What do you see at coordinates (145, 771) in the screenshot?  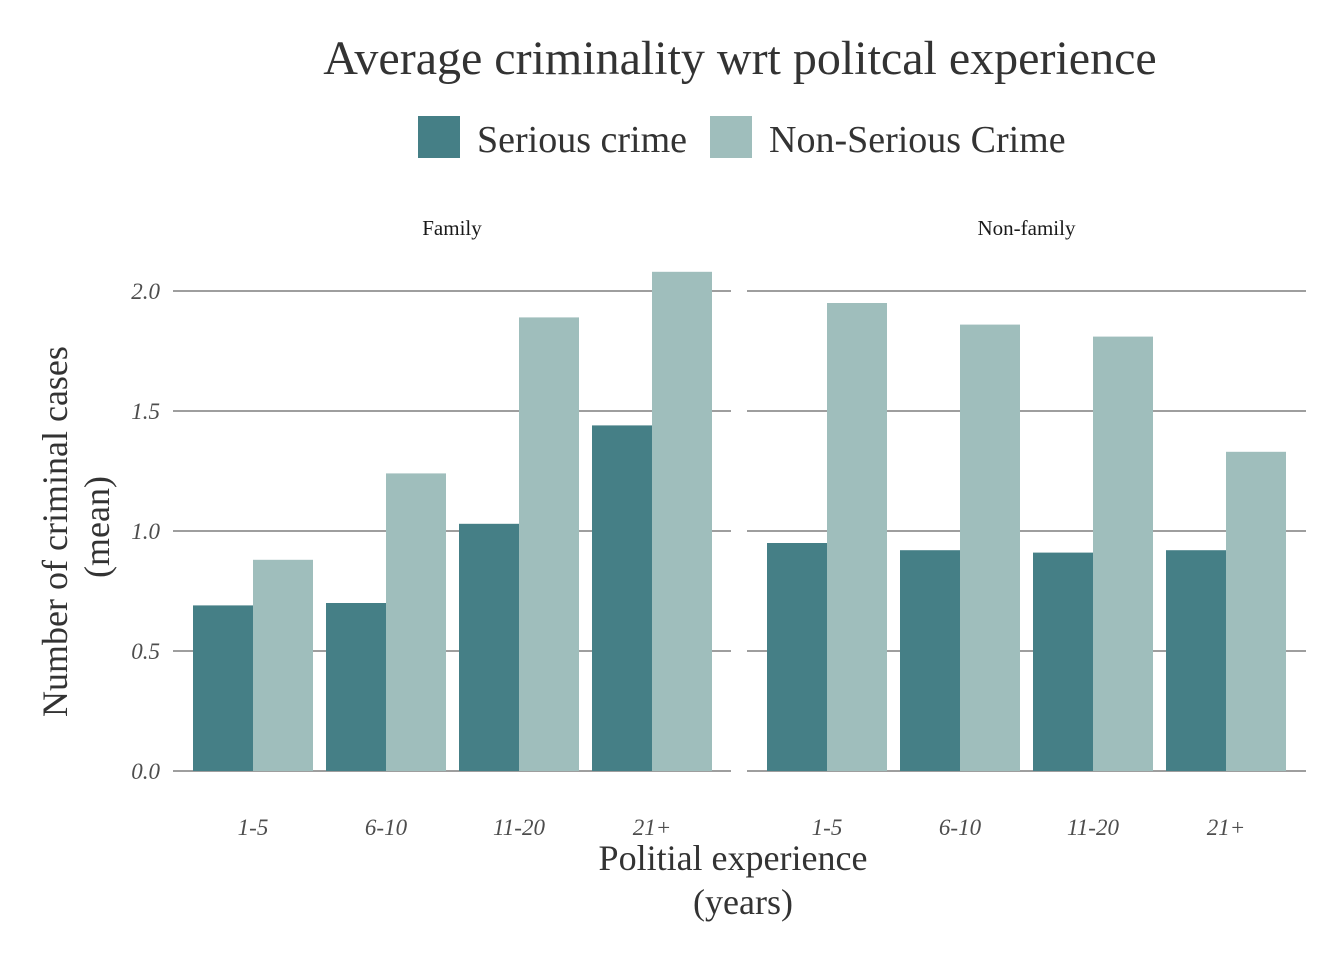 I see `y-tick-label: 0.0` at bounding box center [145, 771].